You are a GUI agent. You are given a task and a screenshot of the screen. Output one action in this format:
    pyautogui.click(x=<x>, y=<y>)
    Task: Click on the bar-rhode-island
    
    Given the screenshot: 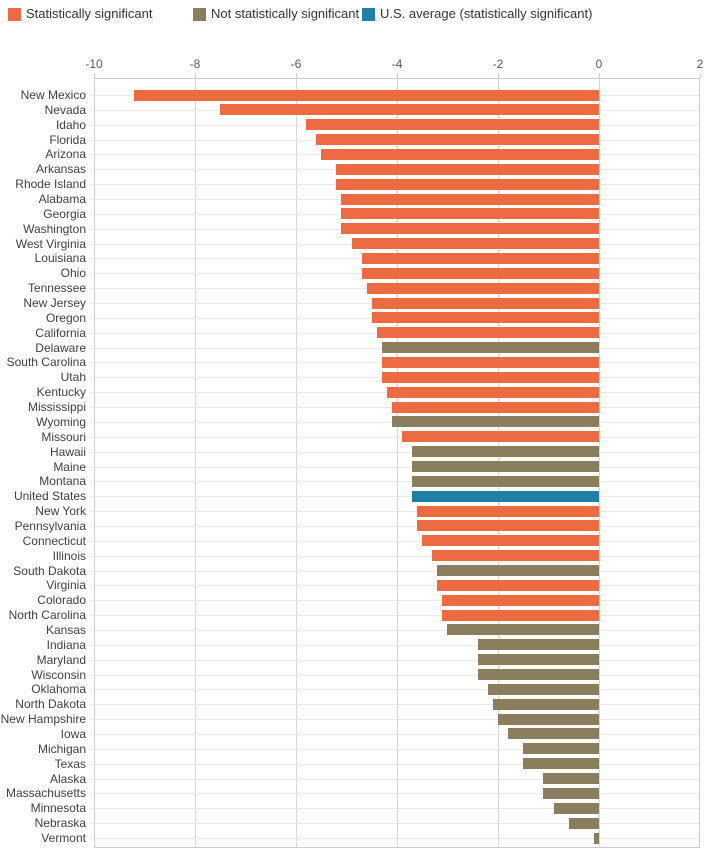 What is the action you would take?
    pyautogui.click(x=467, y=184)
    